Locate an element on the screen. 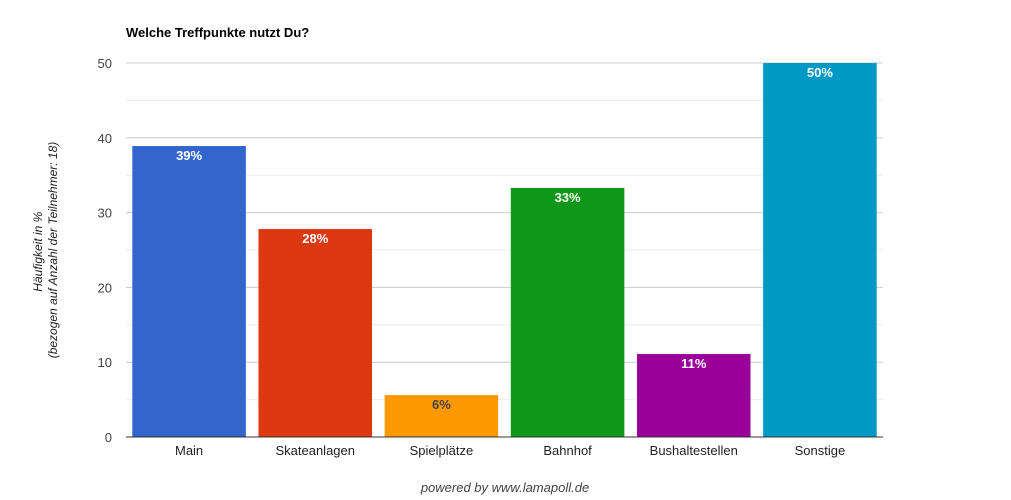 Image resolution: width=1011 pixels, height=500 pixels. y-tick-label: 10 is located at coordinates (105, 362).